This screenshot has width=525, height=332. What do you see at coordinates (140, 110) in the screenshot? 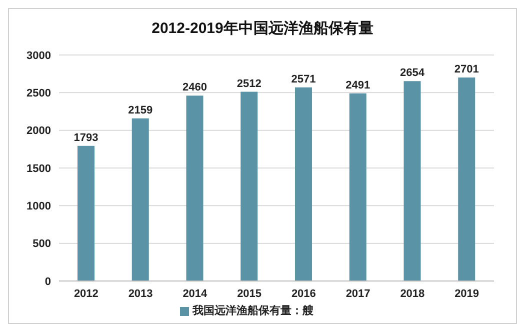
I see `data-label: 2159` at bounding box center [140, 110].